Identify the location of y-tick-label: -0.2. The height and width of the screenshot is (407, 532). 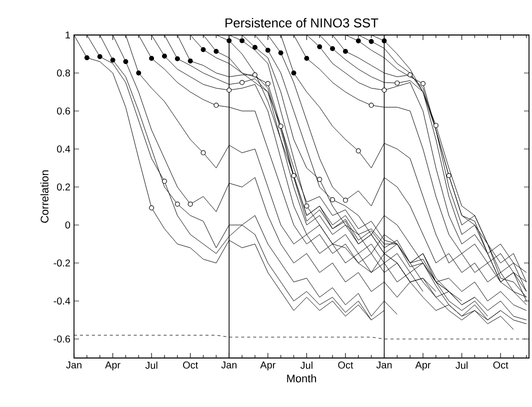
(62, 263).